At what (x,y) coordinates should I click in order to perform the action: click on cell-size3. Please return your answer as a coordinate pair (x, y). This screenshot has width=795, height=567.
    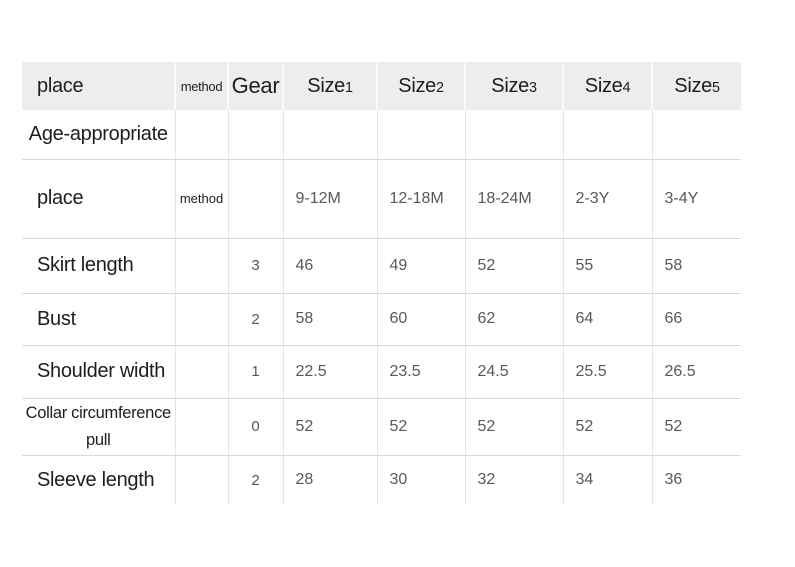
    Looking at the image, I should click on (514, 135).